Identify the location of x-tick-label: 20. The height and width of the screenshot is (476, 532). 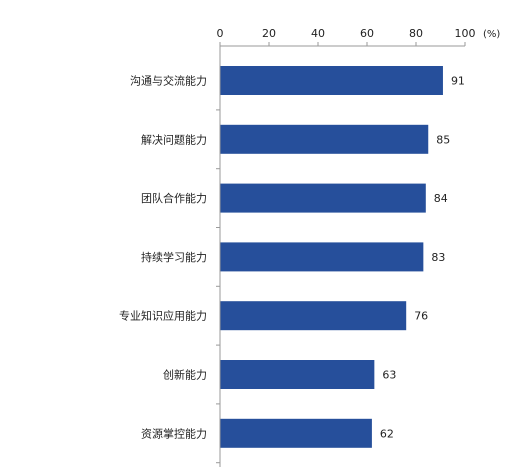
(269, 33).